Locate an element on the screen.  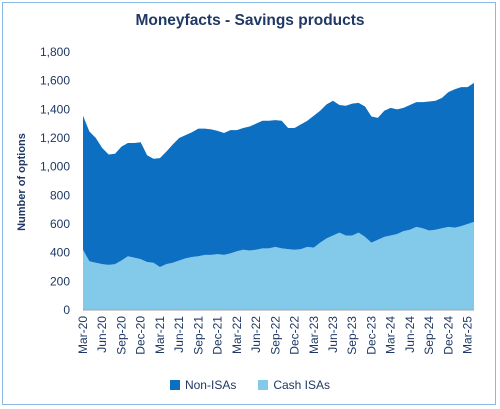
y-tick-label: 1,600 is located at coordinates (55, 81).